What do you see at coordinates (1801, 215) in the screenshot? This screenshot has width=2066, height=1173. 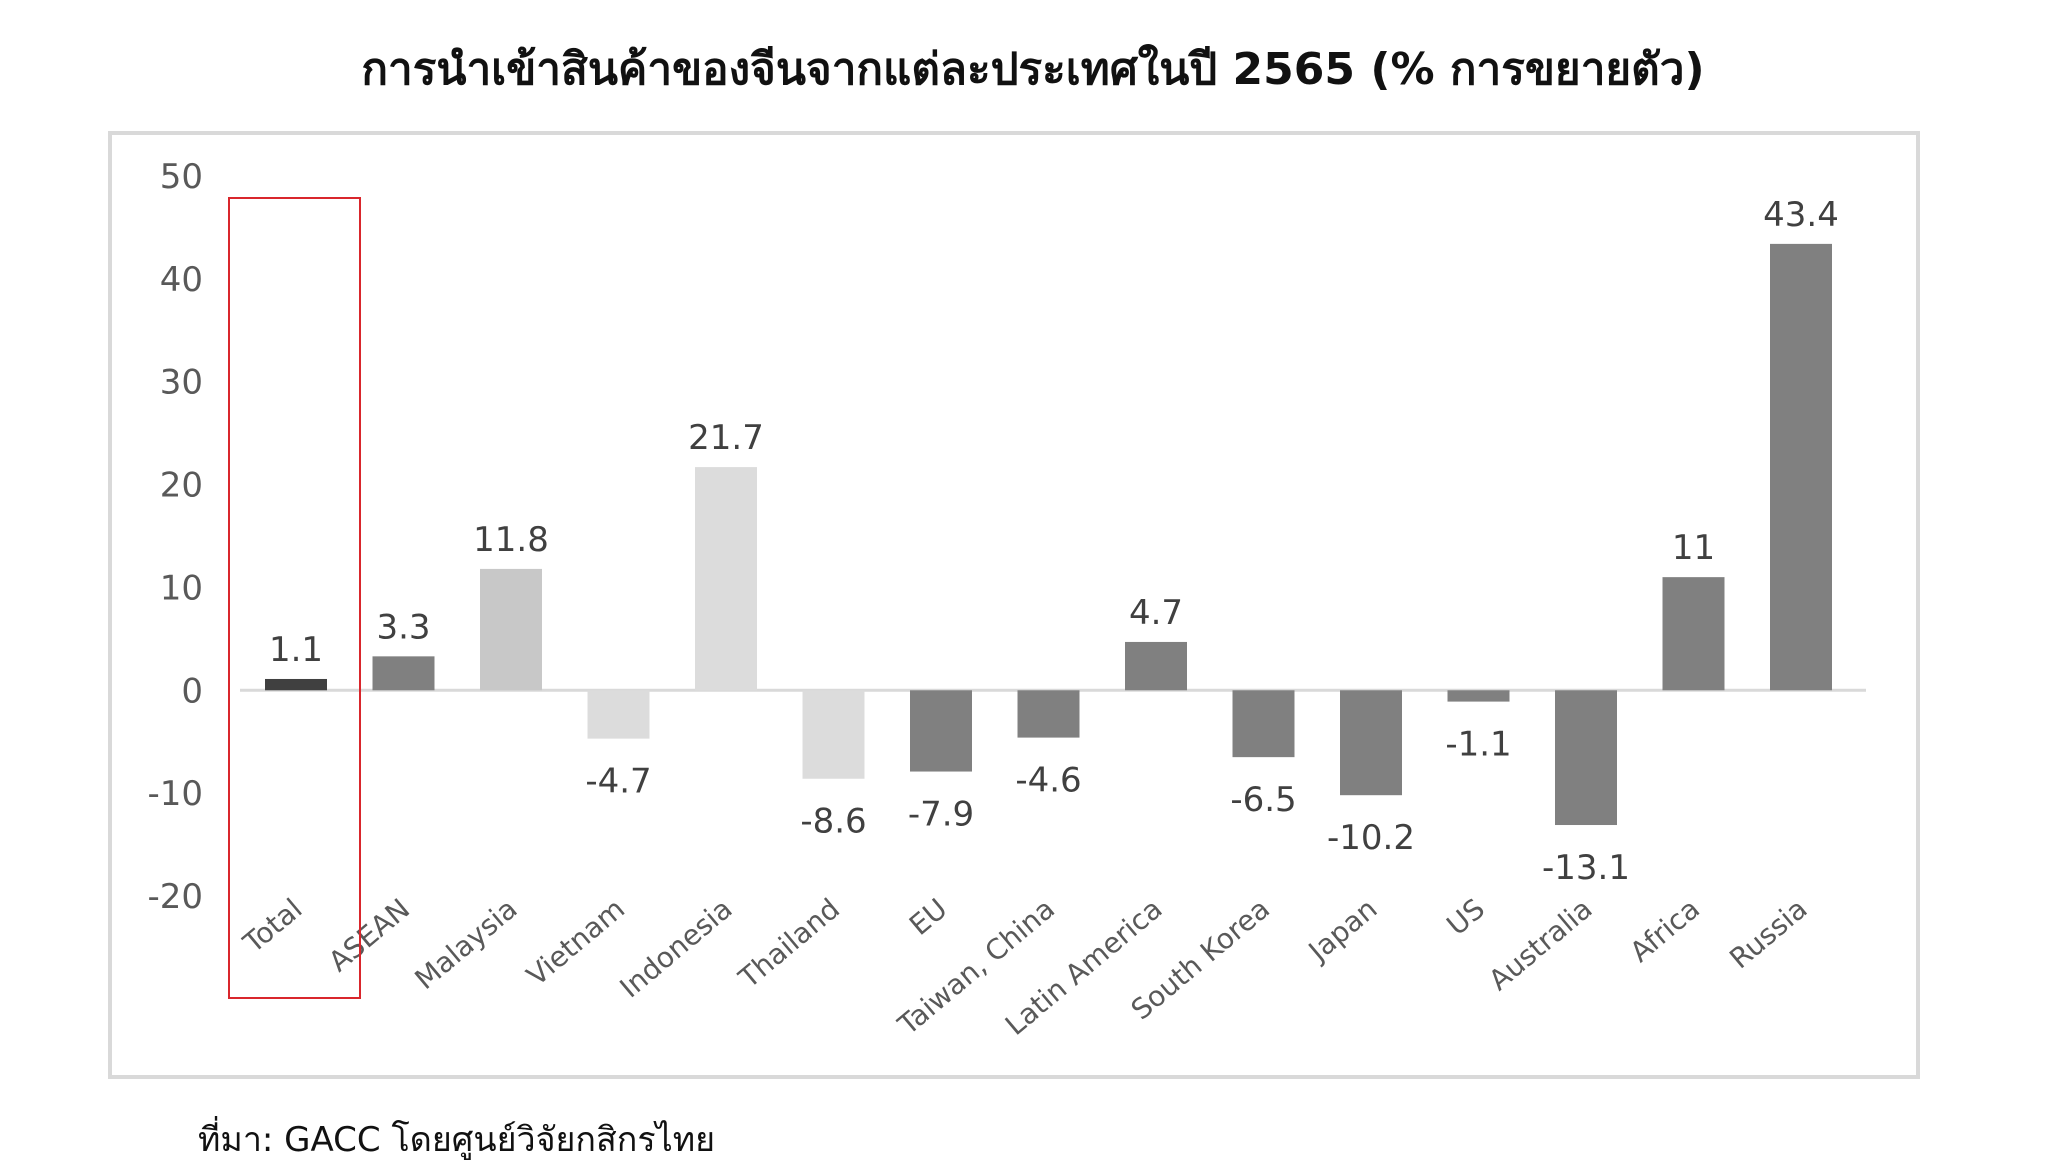 I see `data-label: 43.4` at bounding box center [1801, 215].